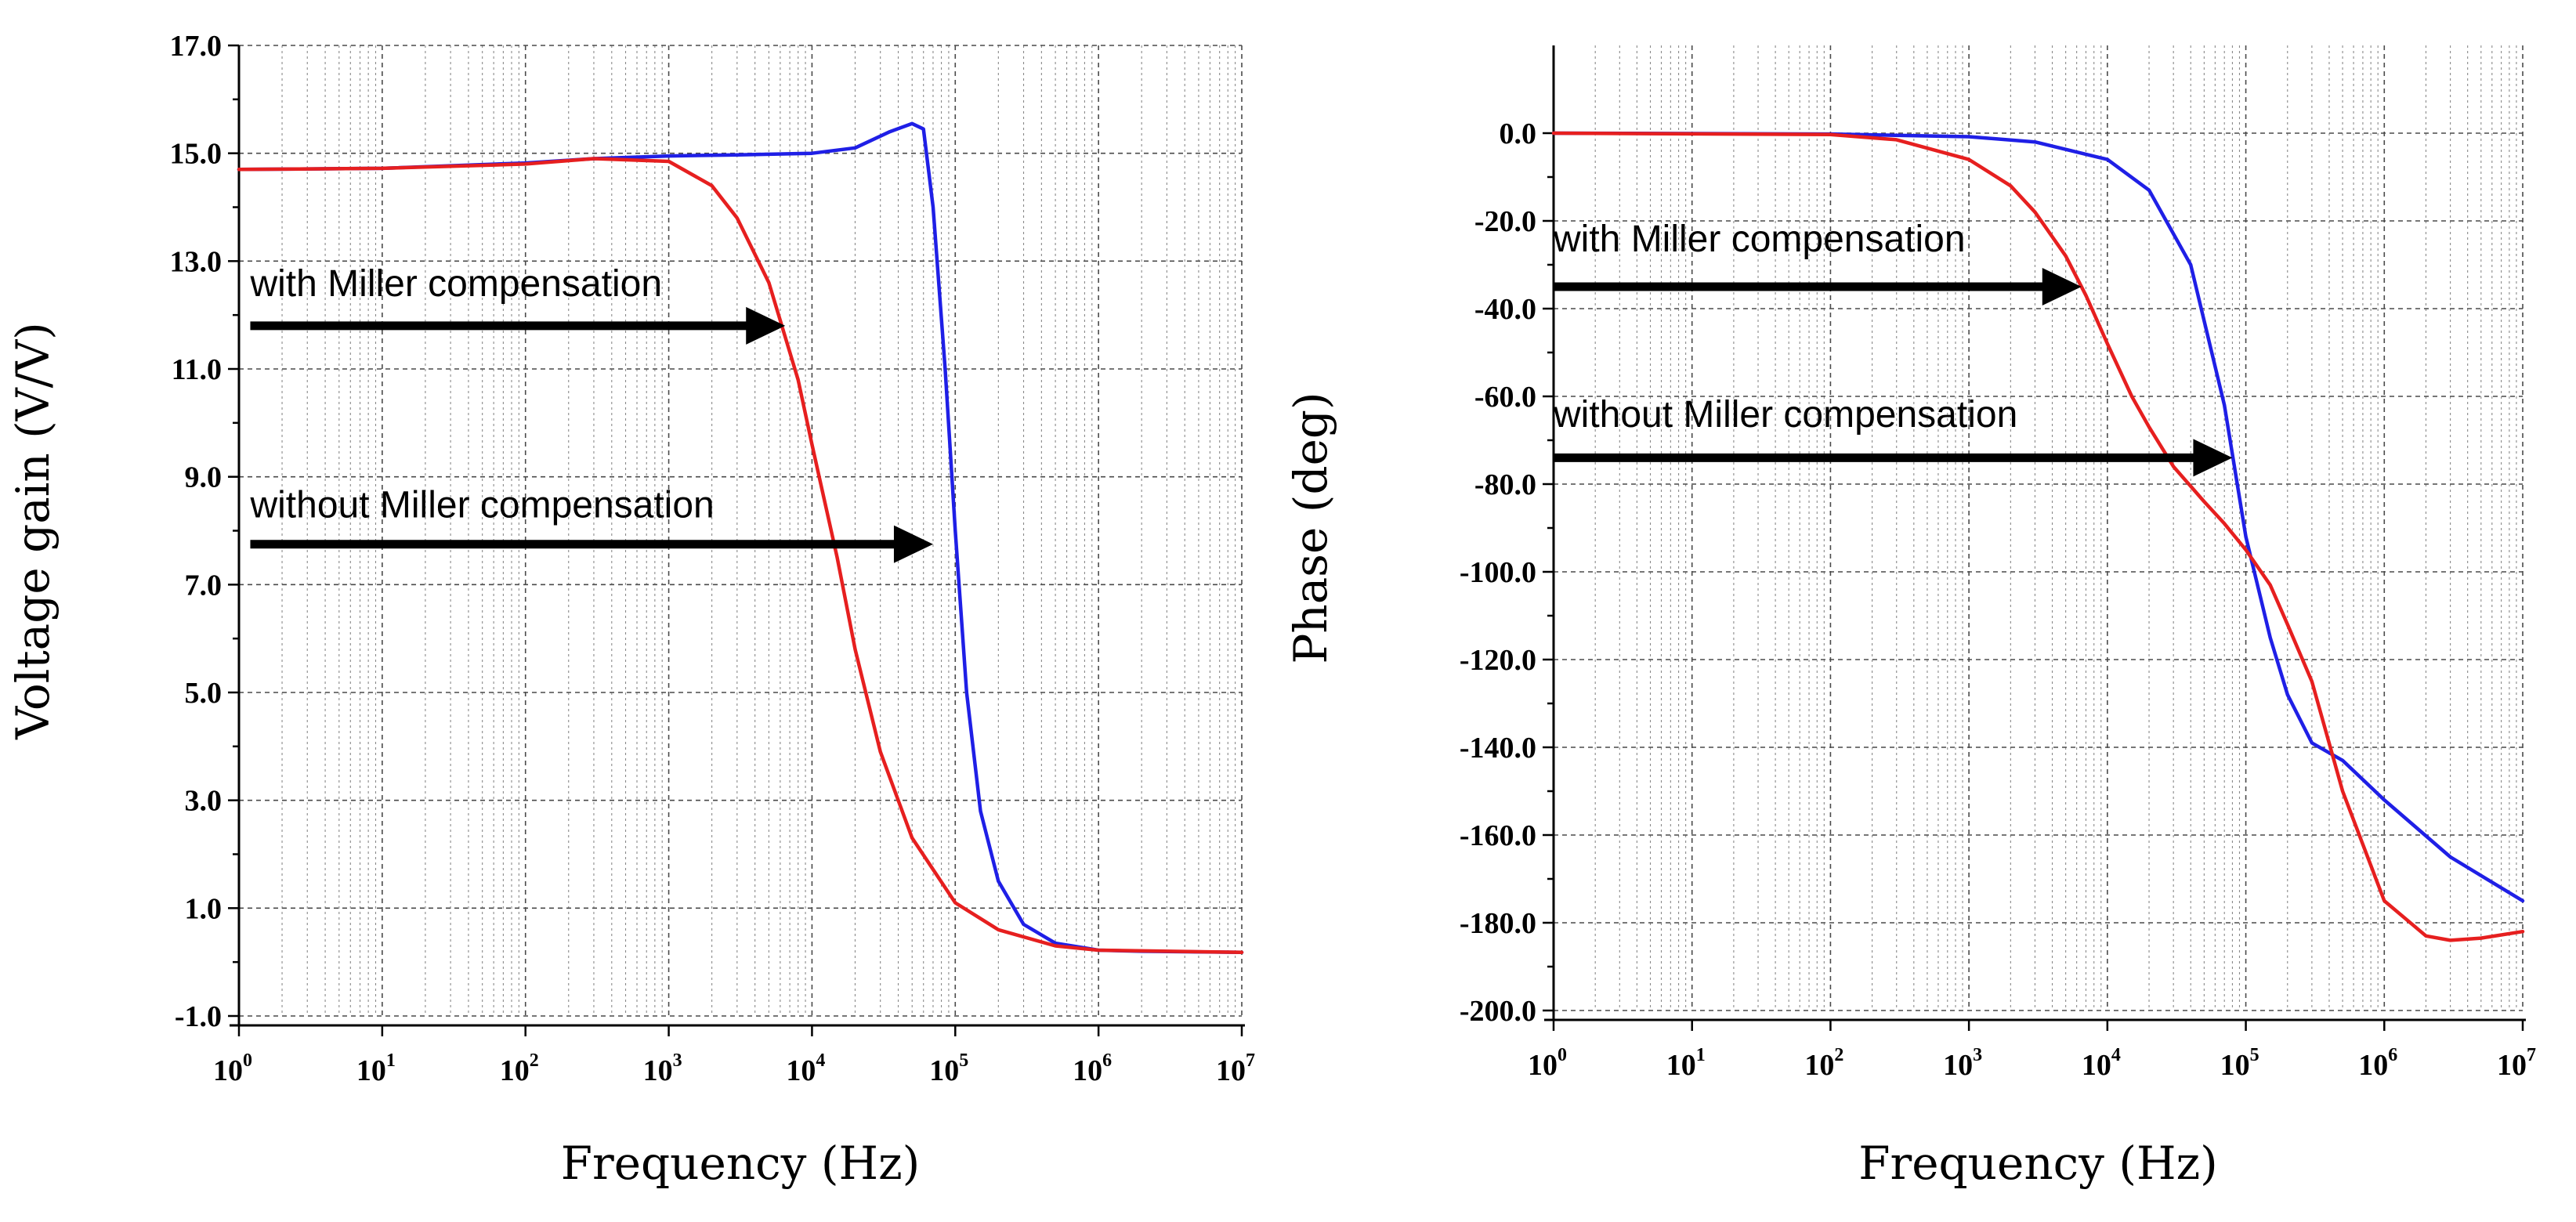  What do you see at coordinates (1505, 397) in the screenshot?
I see `y-tick-label: -60.0` at bounding box center [1505, 397].